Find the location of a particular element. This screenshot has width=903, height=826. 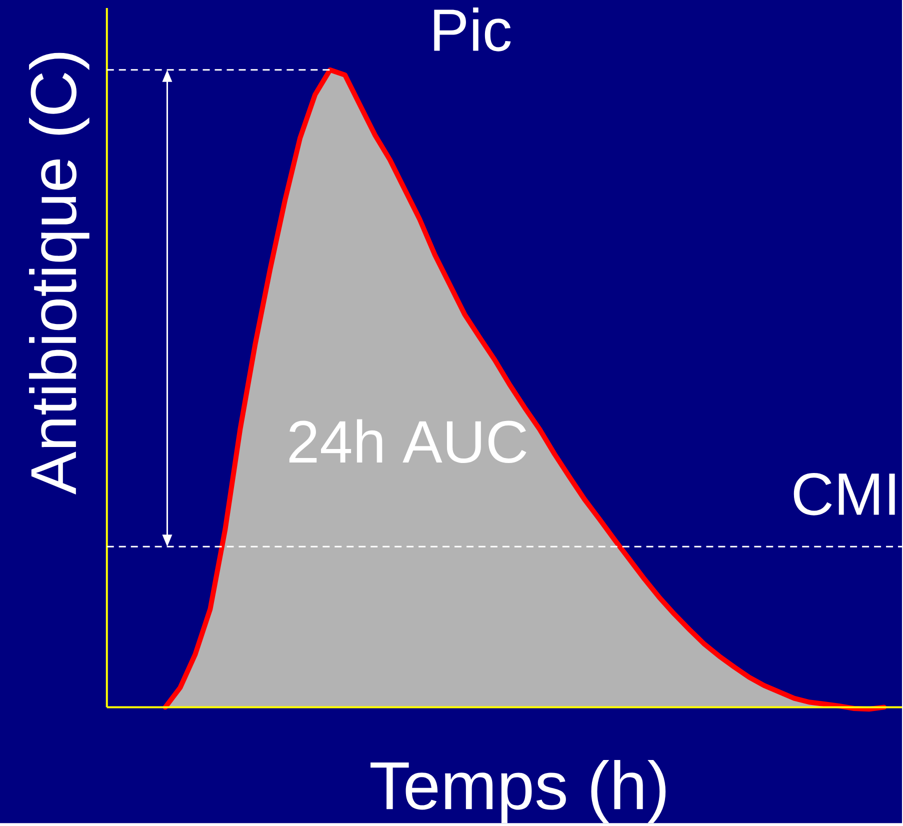

ref-line-label: Pic is located at coordinates (472, 29).